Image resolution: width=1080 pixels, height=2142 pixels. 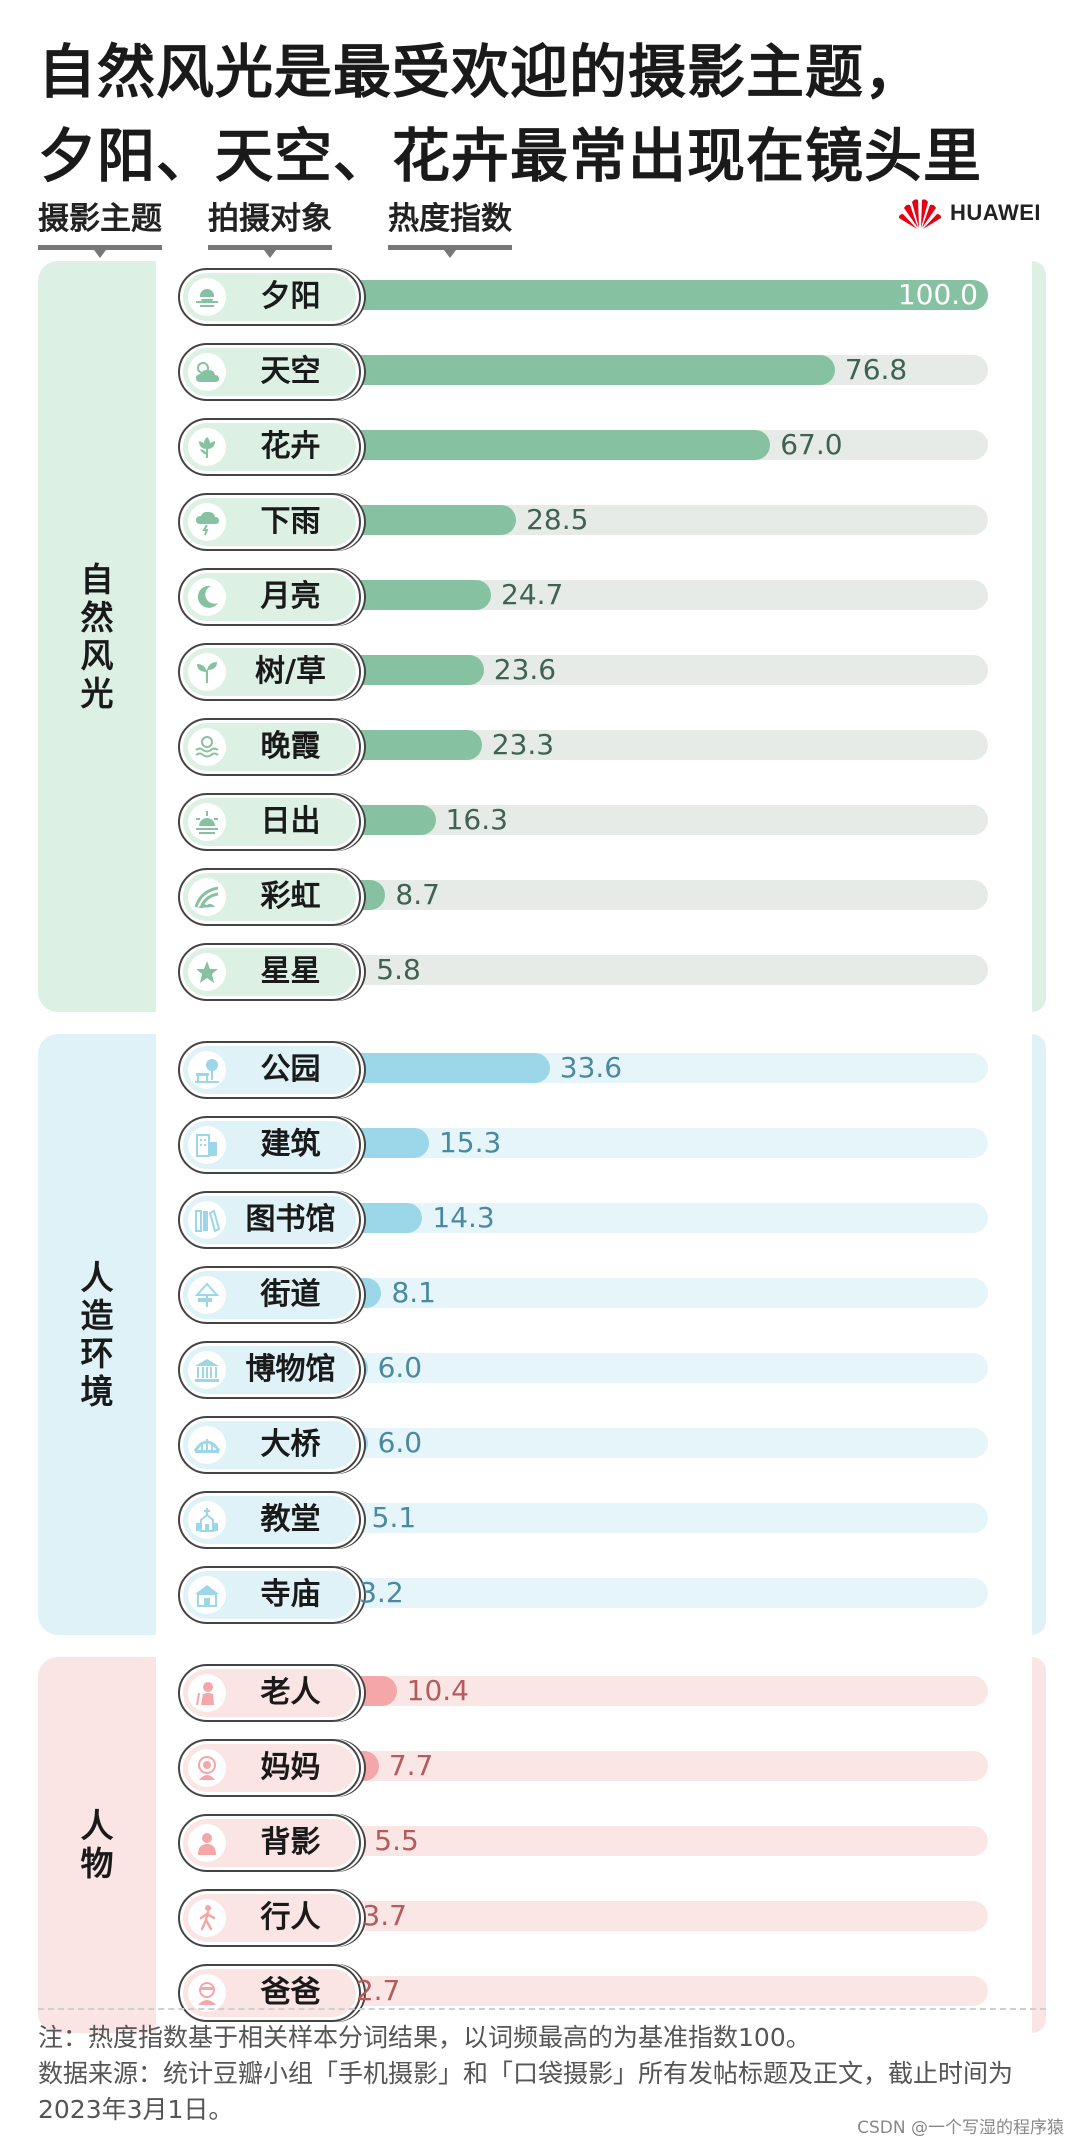 I want to click on data-label: 15.3, so click(x=470, y=1142).